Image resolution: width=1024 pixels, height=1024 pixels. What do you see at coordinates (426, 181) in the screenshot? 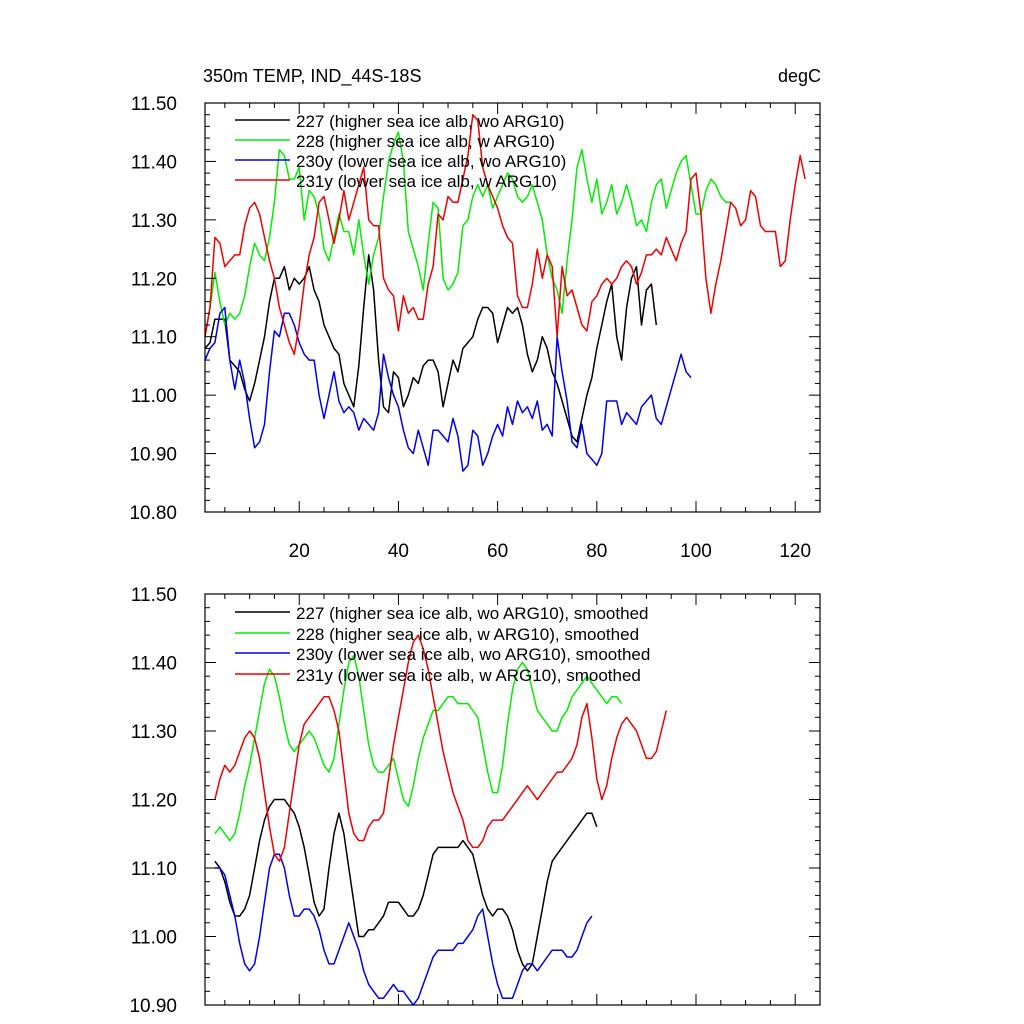
I see `legend-label: 231y (lower sea ice alb, w ARG10)` at bounding box center [426, 181].